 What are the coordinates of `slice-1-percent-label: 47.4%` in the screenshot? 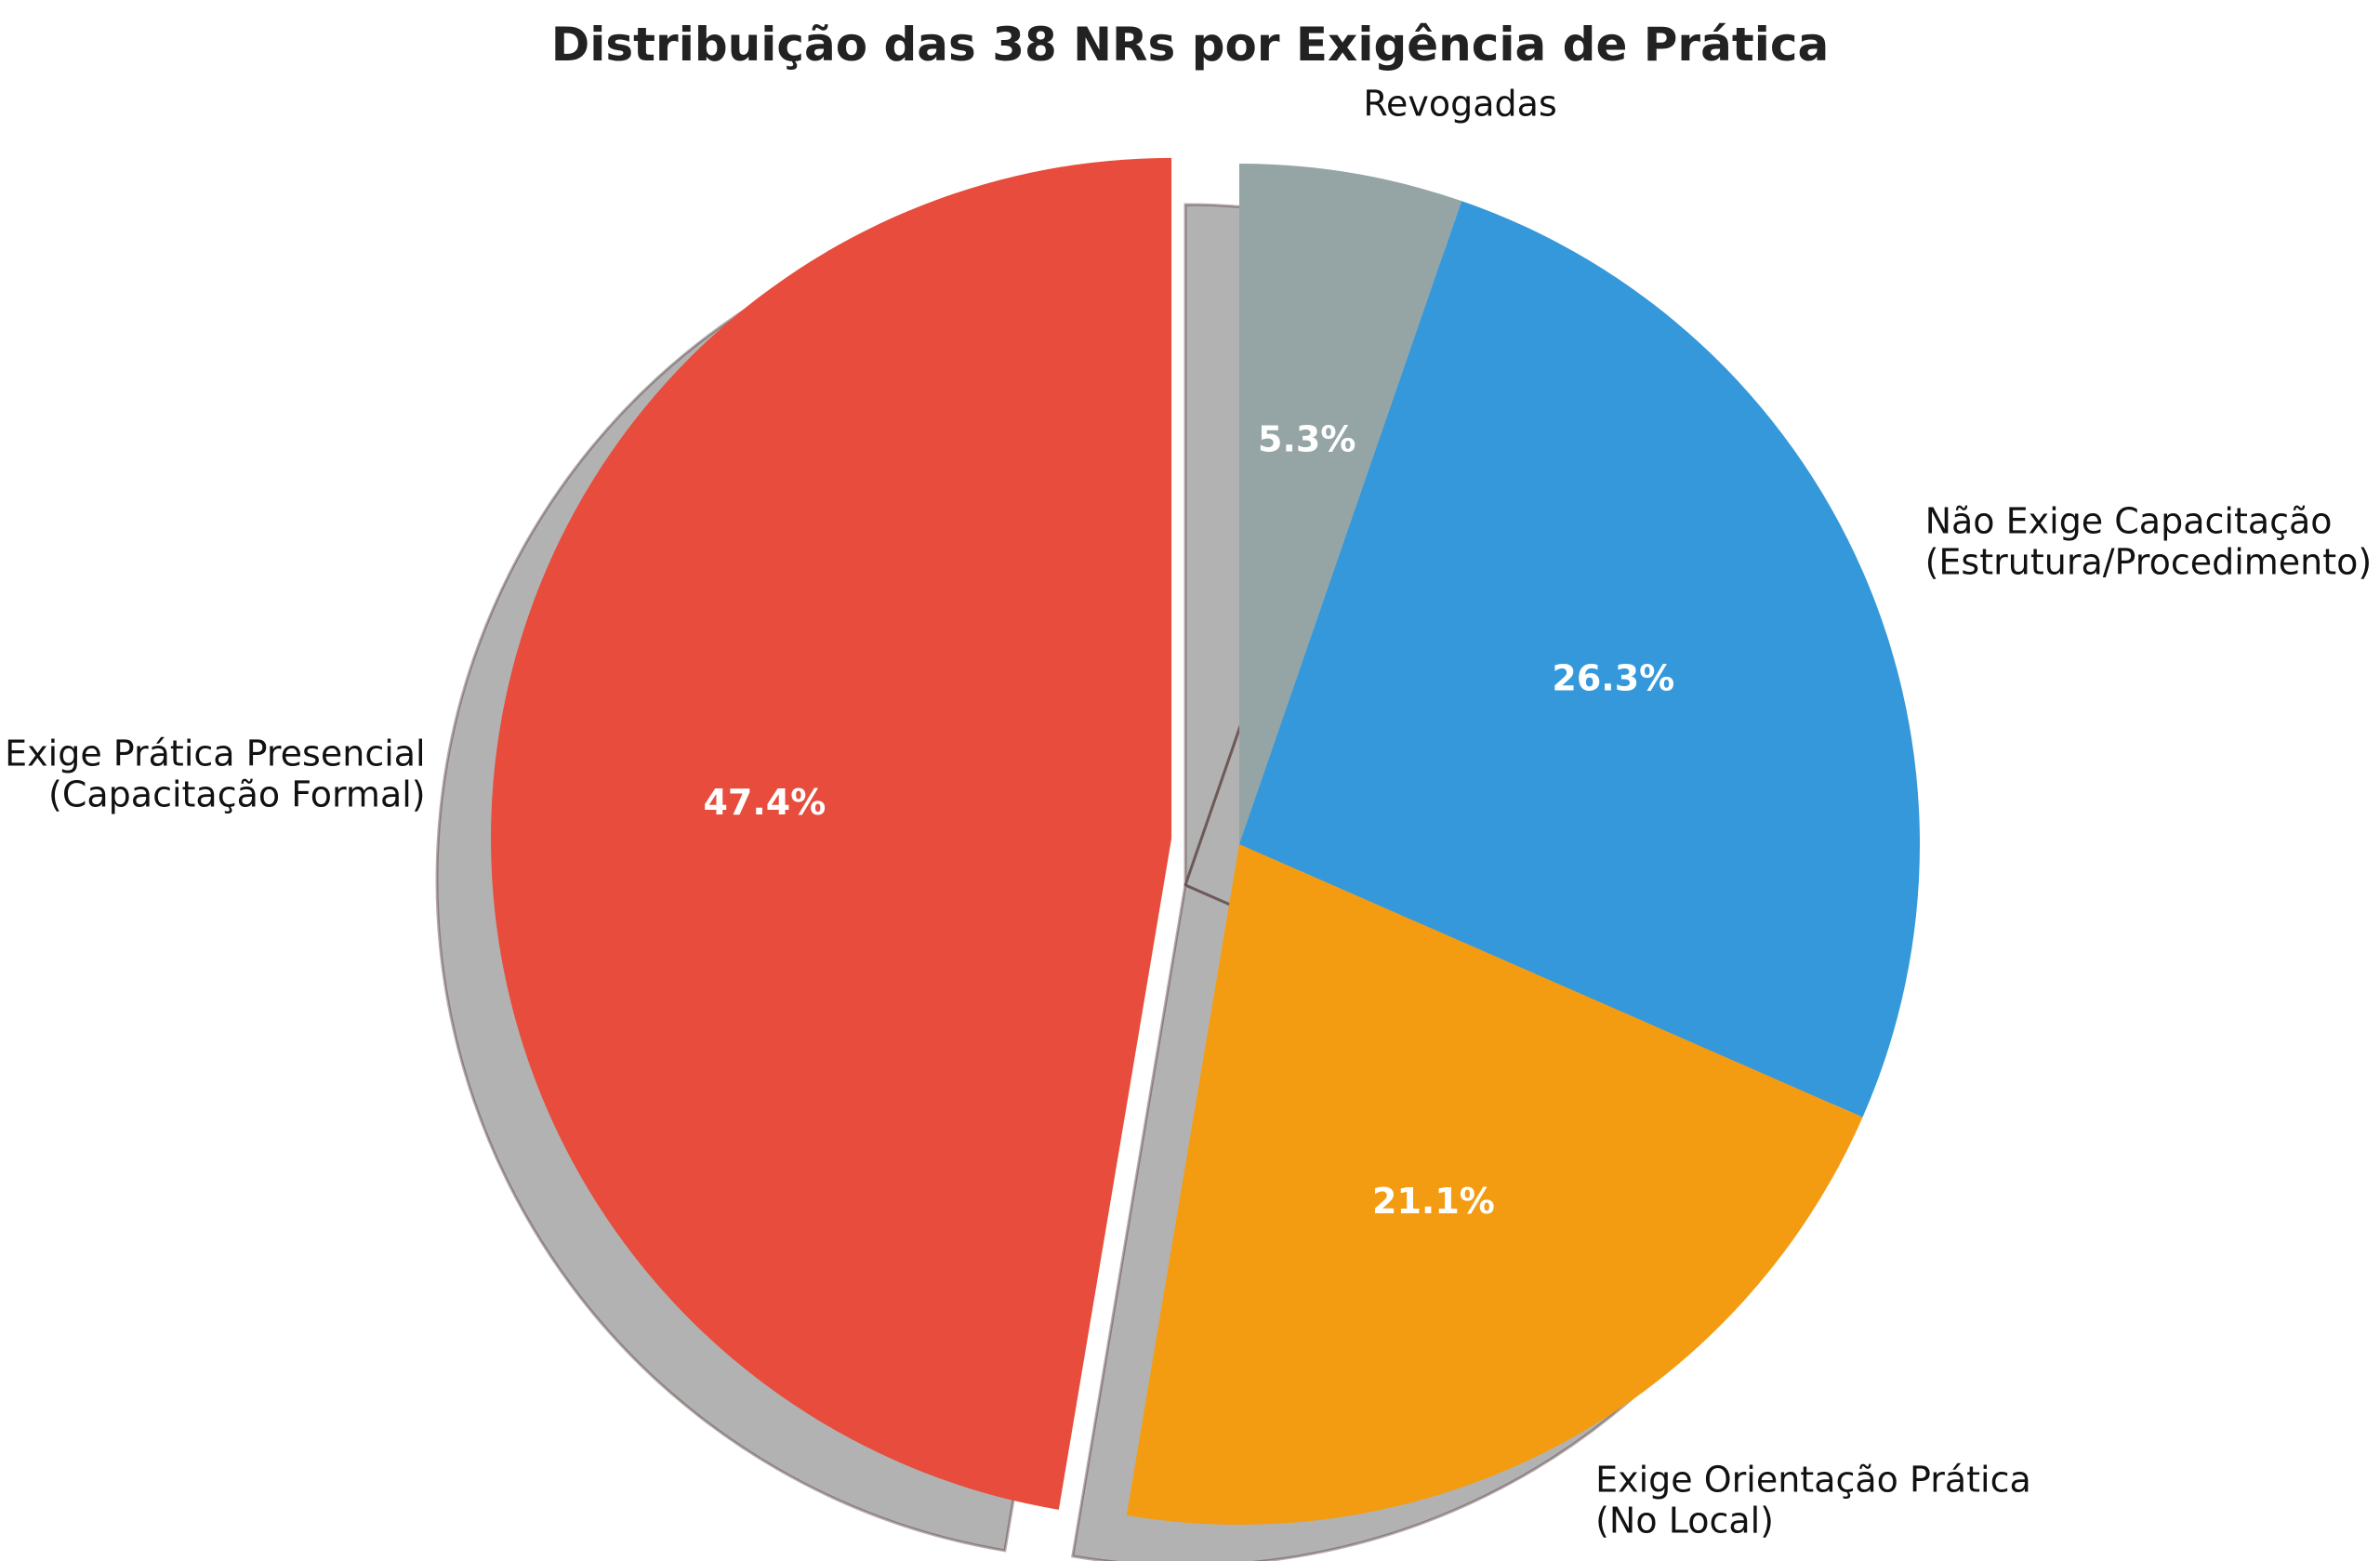 It's located at (764, 802).